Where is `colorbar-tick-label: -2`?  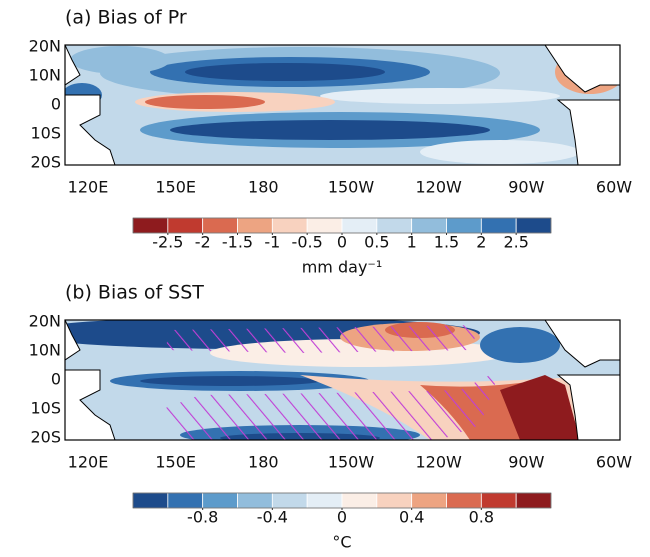 colorbar-tick-label: -2 is located at coordinates (203, 242).